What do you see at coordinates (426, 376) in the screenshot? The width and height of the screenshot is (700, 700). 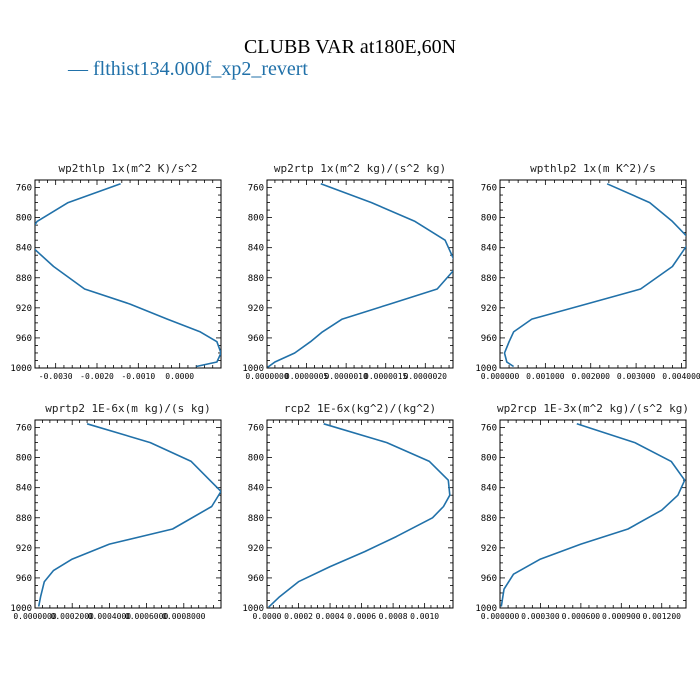 I see `x-tick-label: 0.0000020` at bounding box center [426, 376].